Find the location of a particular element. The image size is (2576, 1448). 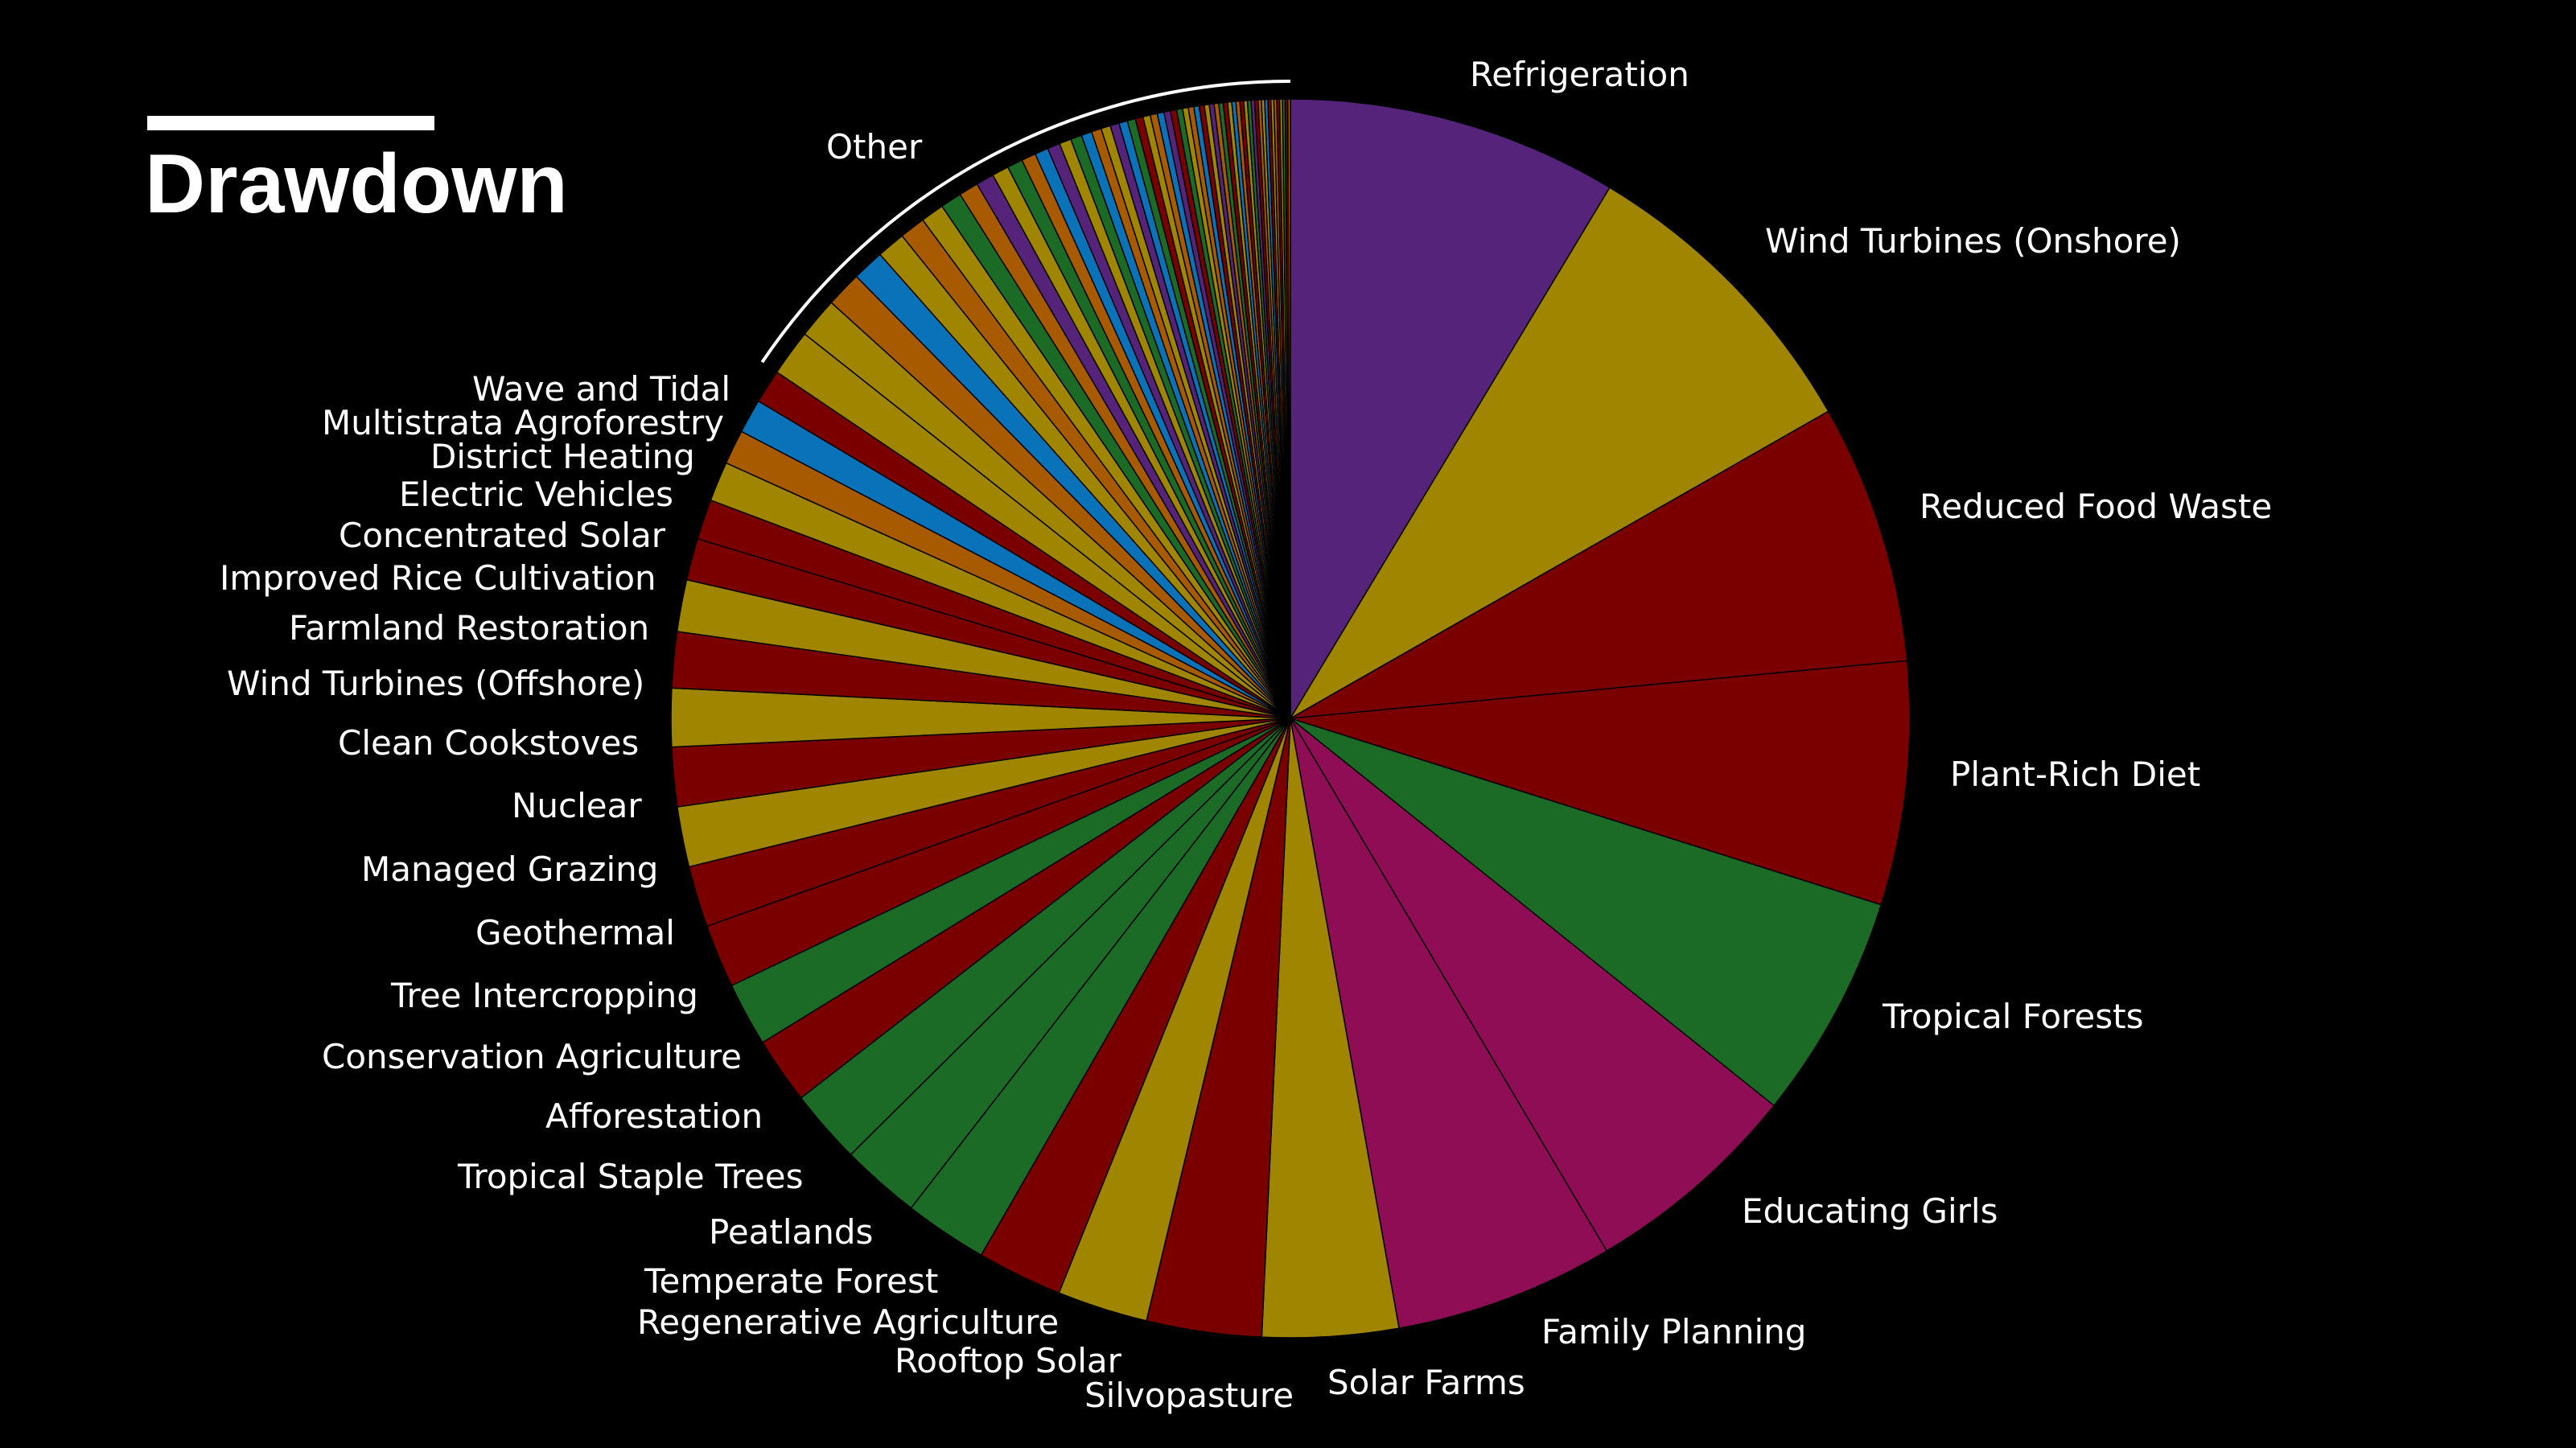

slice-refrigeration is located at coordinates (1450, 409).